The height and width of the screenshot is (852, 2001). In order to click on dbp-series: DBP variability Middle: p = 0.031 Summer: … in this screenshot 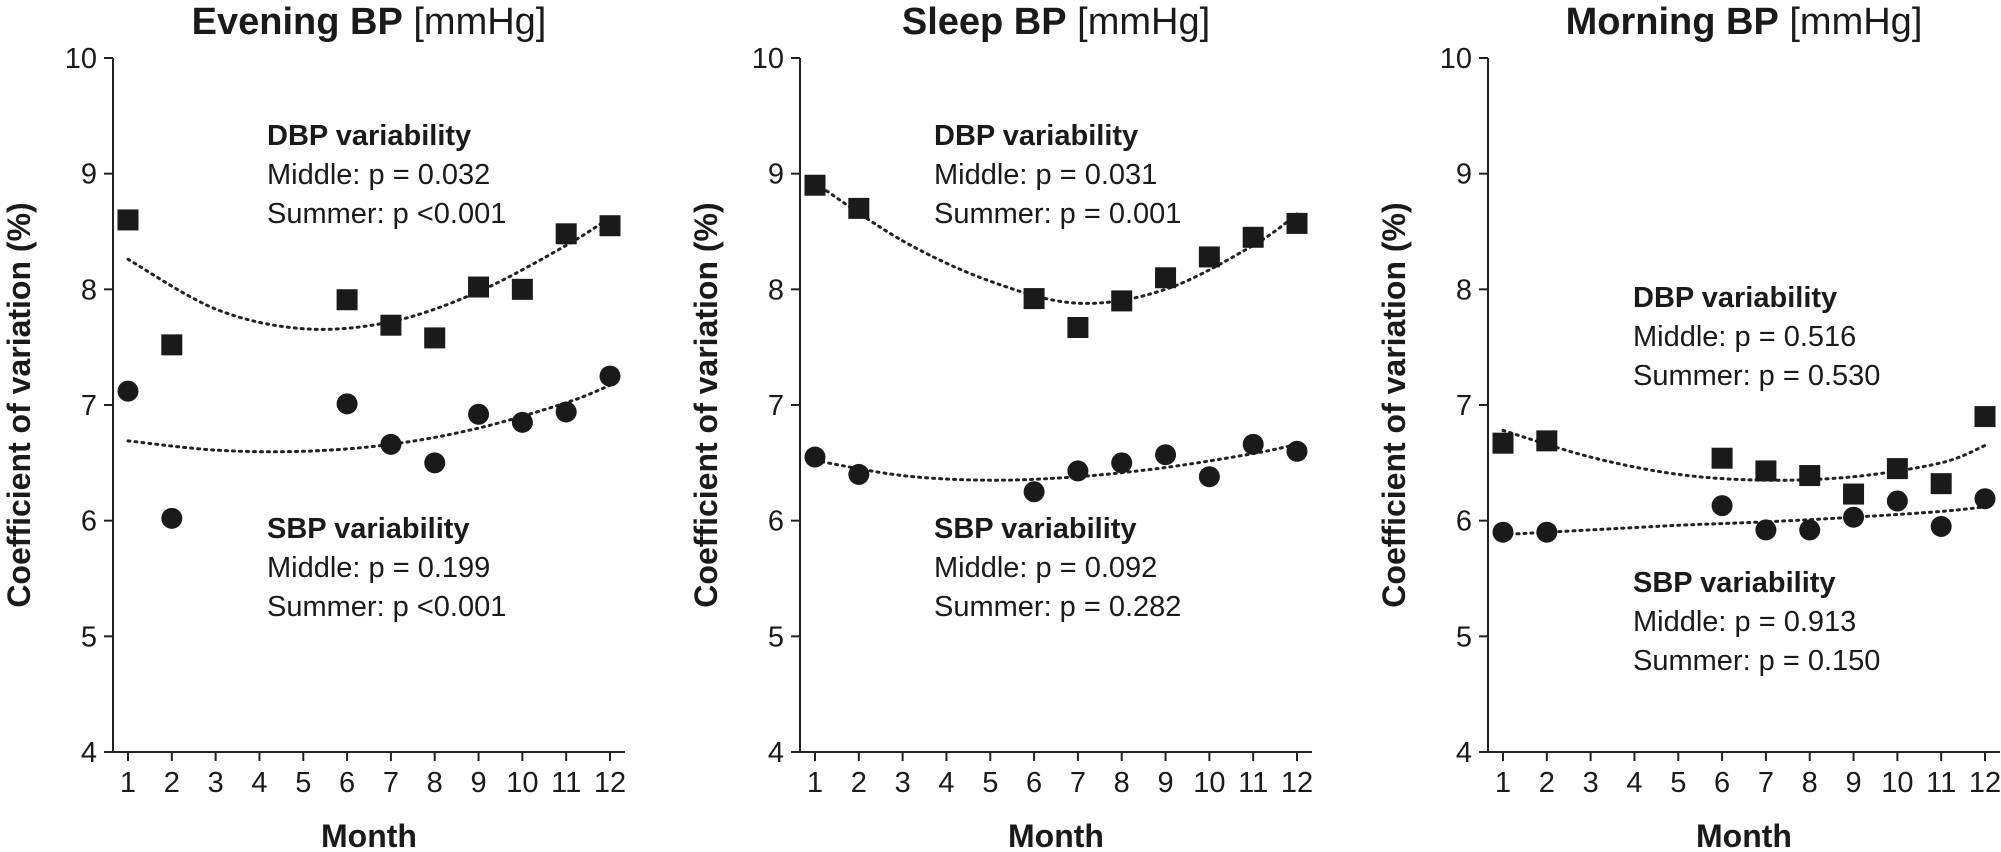, I will do `click(1056, 229)`.